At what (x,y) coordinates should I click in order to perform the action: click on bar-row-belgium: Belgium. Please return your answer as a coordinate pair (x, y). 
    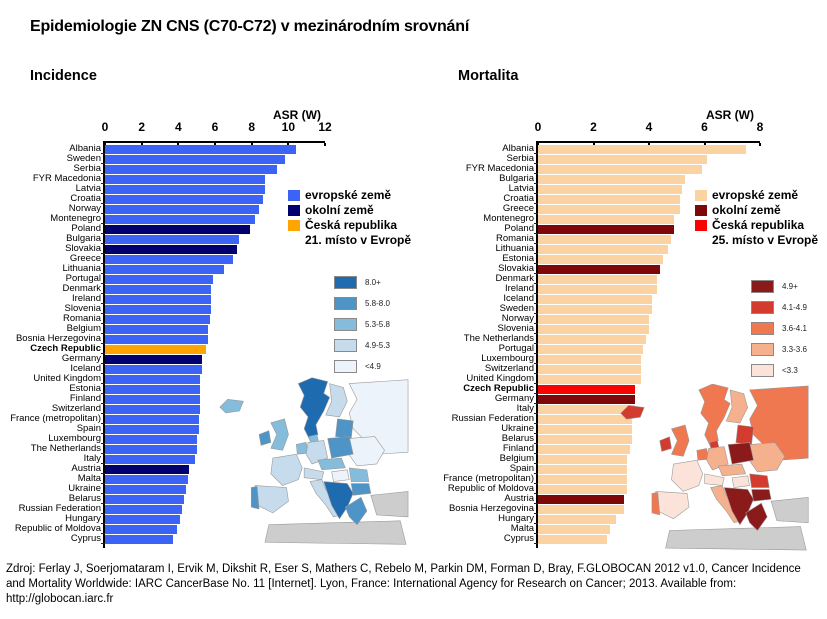
    Looking at the image, I should click on (599, 459).